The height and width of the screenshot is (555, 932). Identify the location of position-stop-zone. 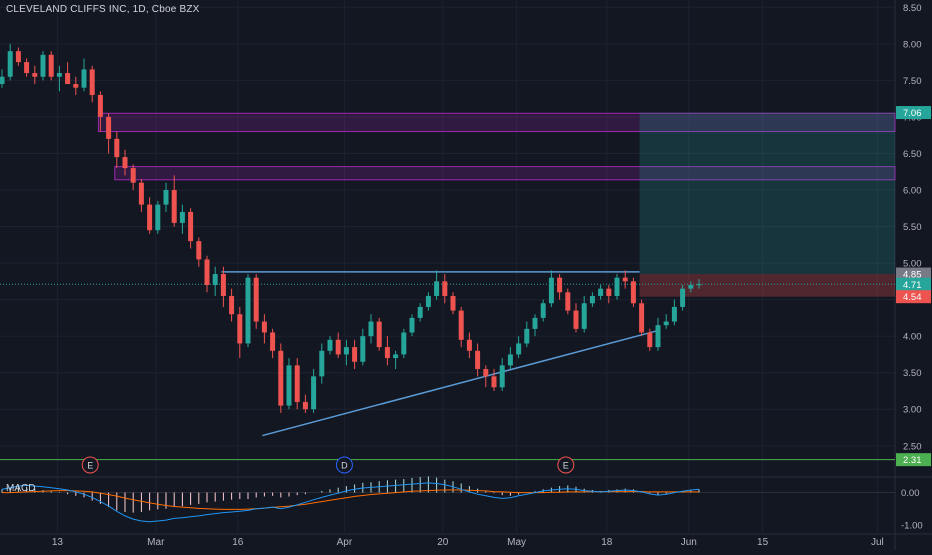
(767, 285).